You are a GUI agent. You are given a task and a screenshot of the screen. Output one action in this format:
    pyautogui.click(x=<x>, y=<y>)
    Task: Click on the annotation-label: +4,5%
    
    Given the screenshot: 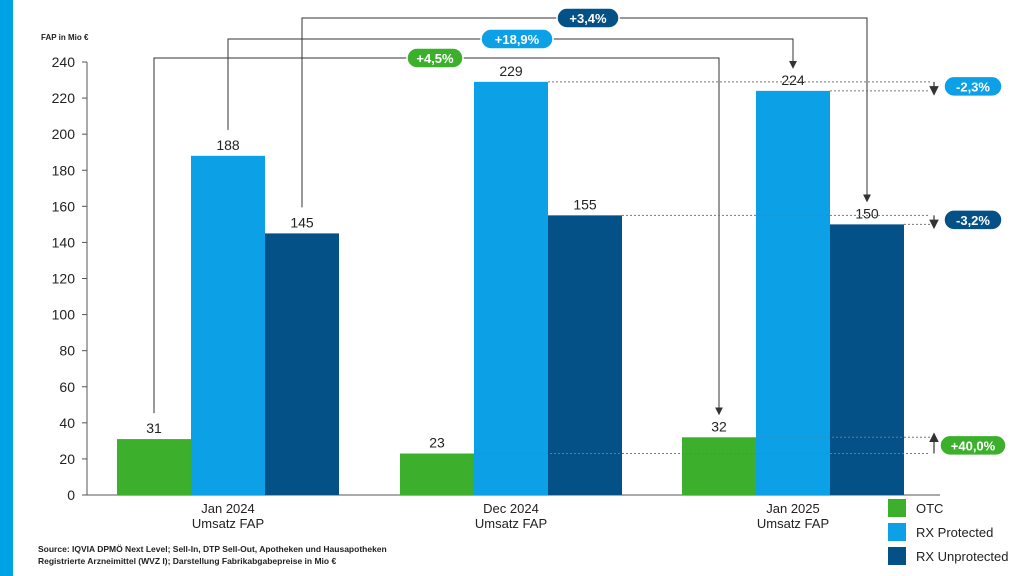 What is the action you would take?
    pyautogui.click(x=435, y=58)
    